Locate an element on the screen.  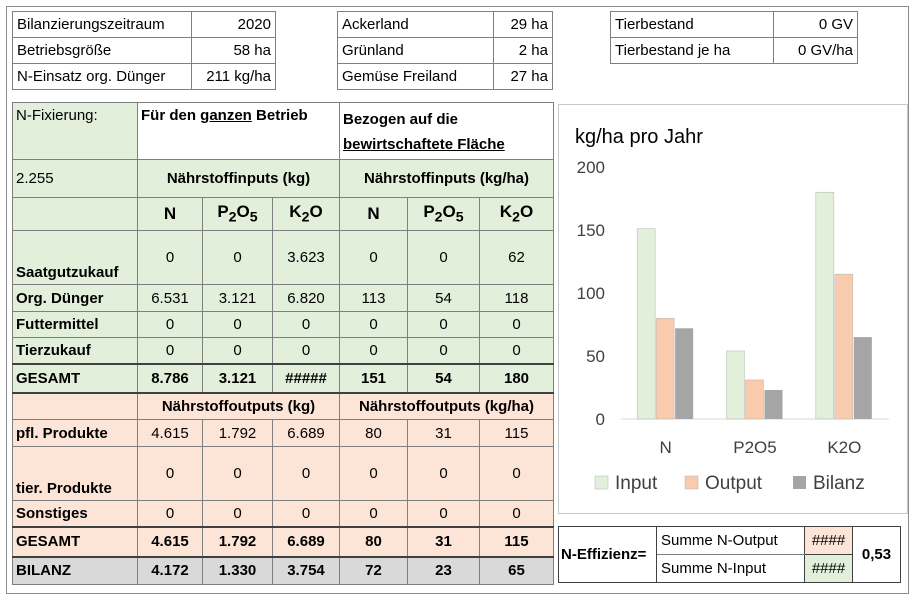
legend-label-input: Input is located at coordinates (636, 483).